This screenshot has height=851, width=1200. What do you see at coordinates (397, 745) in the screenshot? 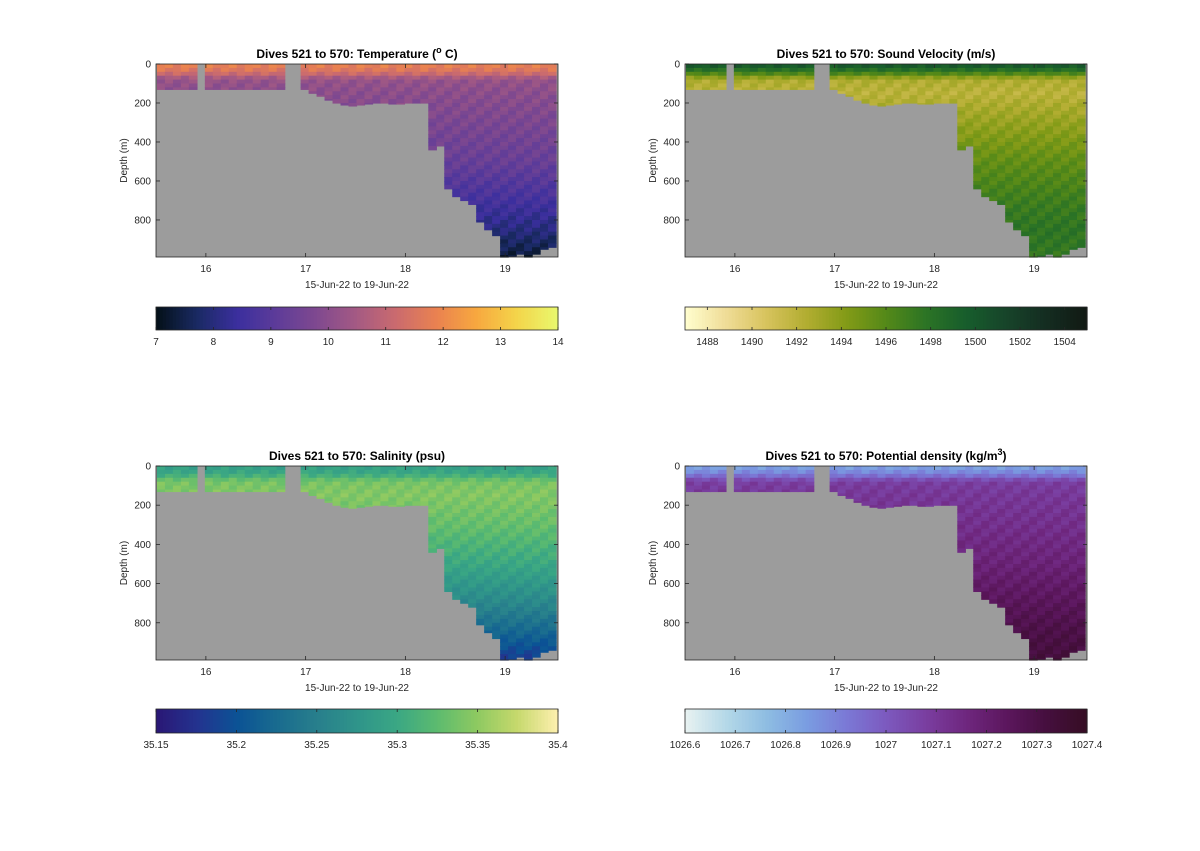
I see `colorbar-tick-label: 35.3` at bounding box center [397, 745].